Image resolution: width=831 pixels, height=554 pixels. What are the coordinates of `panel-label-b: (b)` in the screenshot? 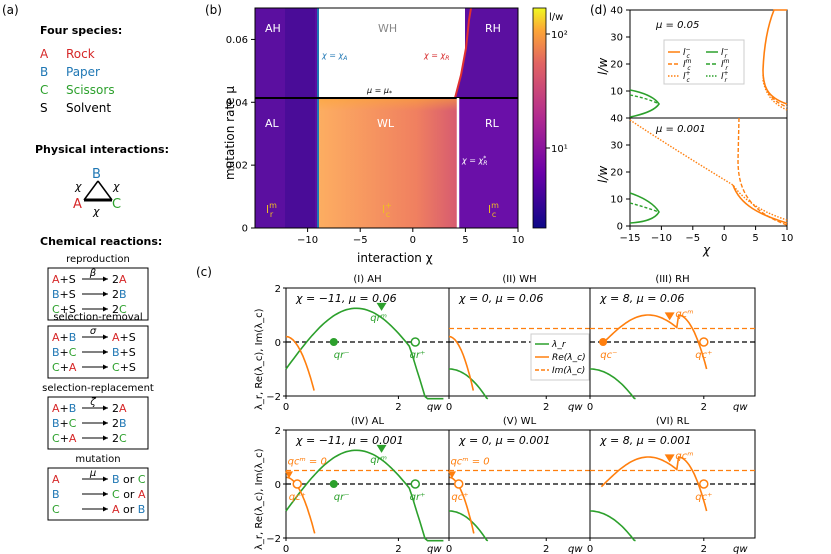 It's located at (213, 10).